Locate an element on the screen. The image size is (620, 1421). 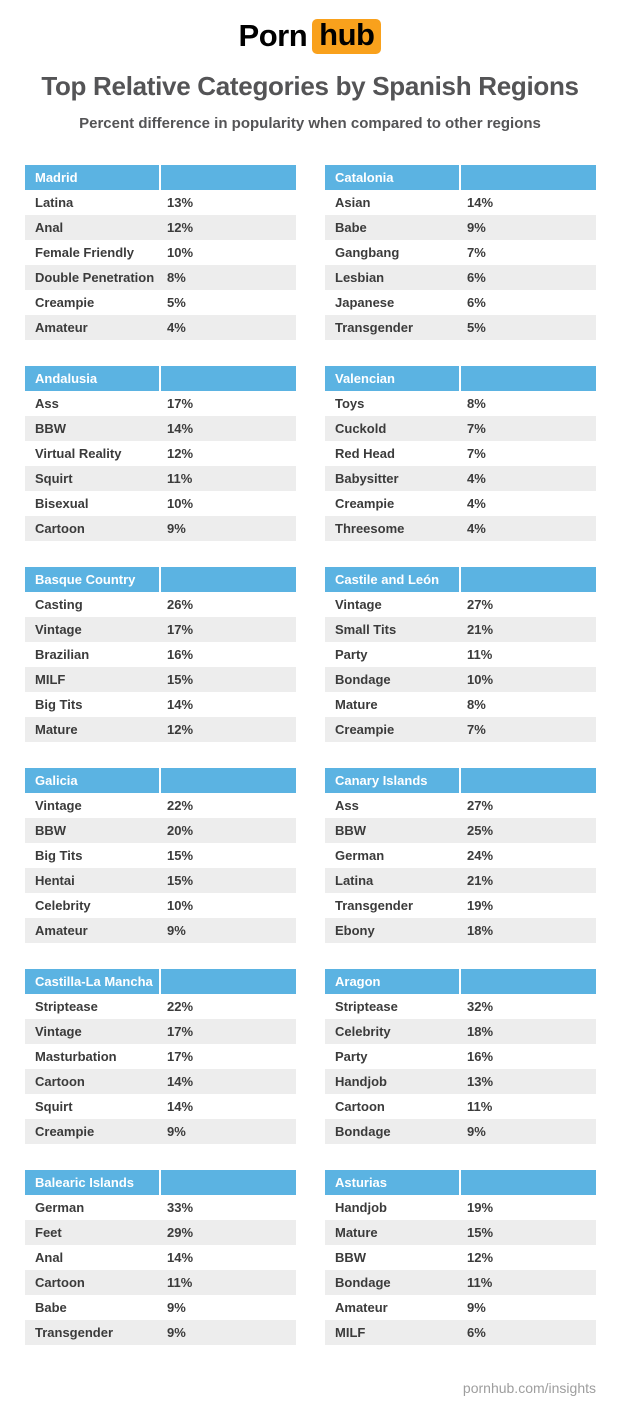
category-label: Bisexual is located at coordinates (62, 503).